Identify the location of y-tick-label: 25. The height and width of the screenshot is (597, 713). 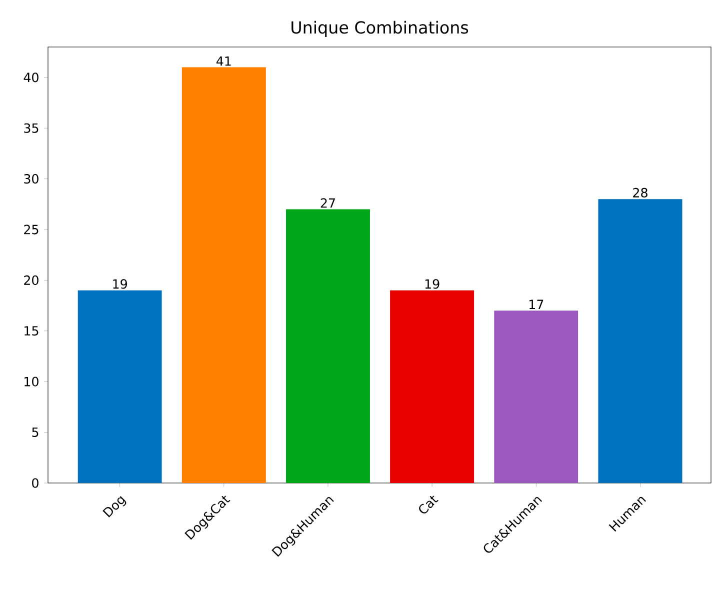
(31, 229).